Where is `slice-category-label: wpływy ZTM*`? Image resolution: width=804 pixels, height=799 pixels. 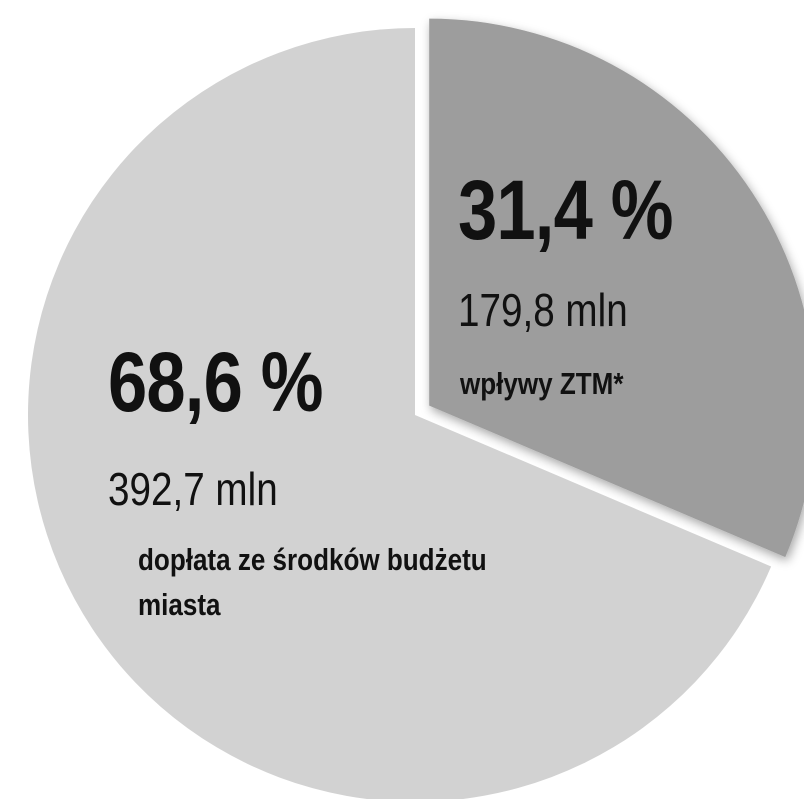 slice-category-label: wpływy ZTM* is located at coordinates (542, 383).